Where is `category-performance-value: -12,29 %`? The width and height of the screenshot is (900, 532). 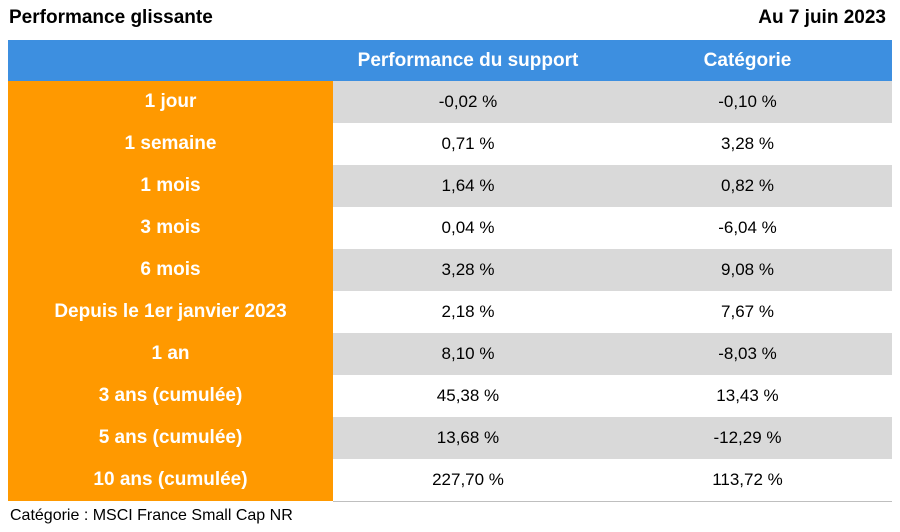
category-performance-value: -12,29 % is located at coordinates (747, 438).